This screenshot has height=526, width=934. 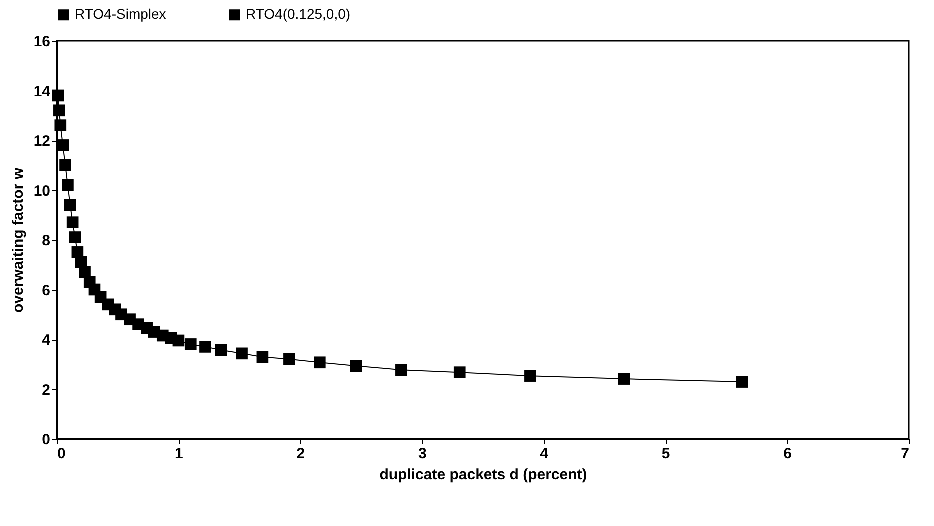 I want to click on x-tick-label: 0, so click(x=62, y=454).